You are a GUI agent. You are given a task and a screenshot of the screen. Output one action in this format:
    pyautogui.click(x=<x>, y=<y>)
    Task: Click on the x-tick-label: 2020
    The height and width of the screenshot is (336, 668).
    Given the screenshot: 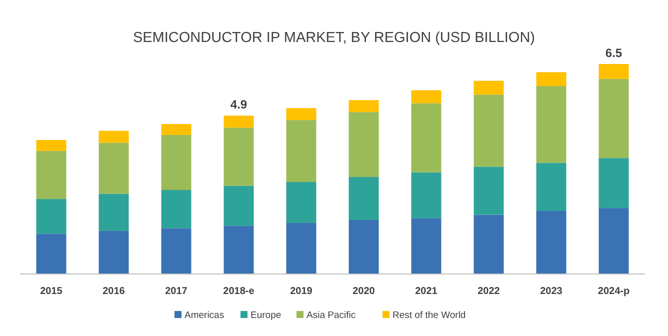 What is the action you would take?
    pyautogui.click(x=364, y=291)
    